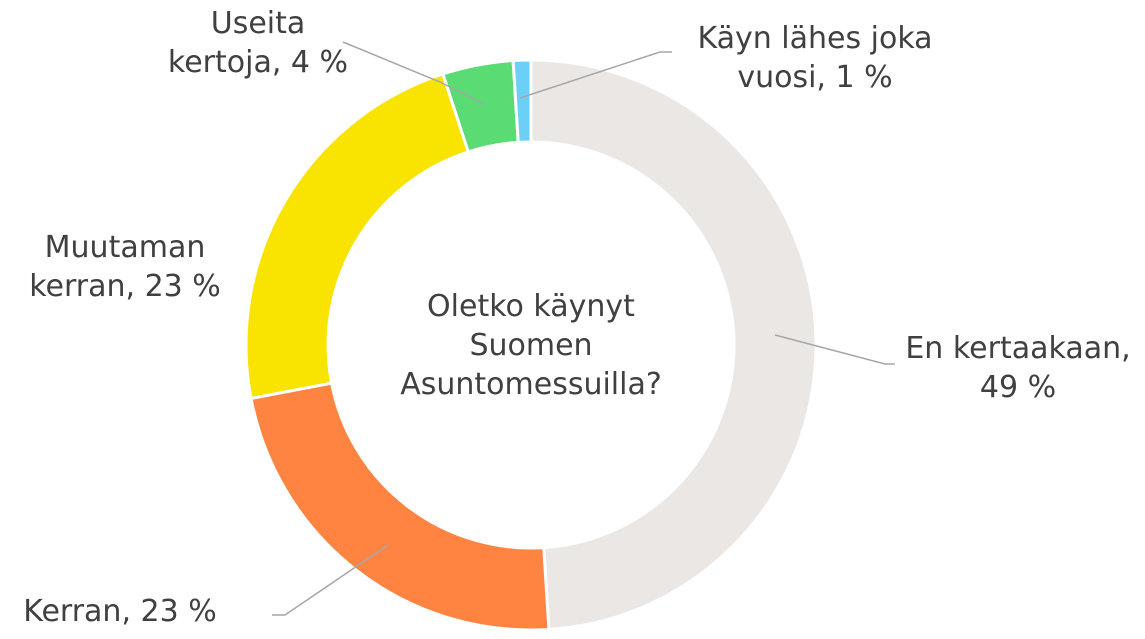 This screenshot has width=1145, height=639. What do you see at coordinates (125, 267) in the screenshot?
I see `data-label: Muutaman kerran, 23 %` at bounding box center [125, 267].